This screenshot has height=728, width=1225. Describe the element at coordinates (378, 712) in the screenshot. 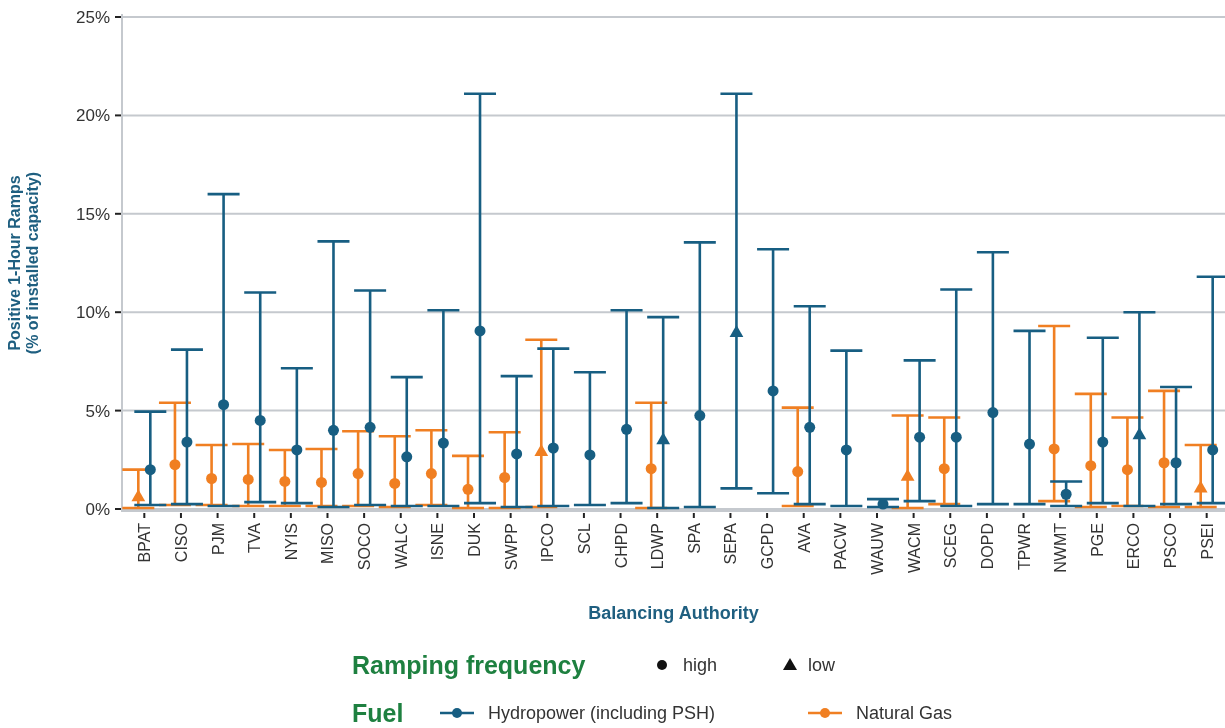

I see `legend-title: Fuel` at that location.